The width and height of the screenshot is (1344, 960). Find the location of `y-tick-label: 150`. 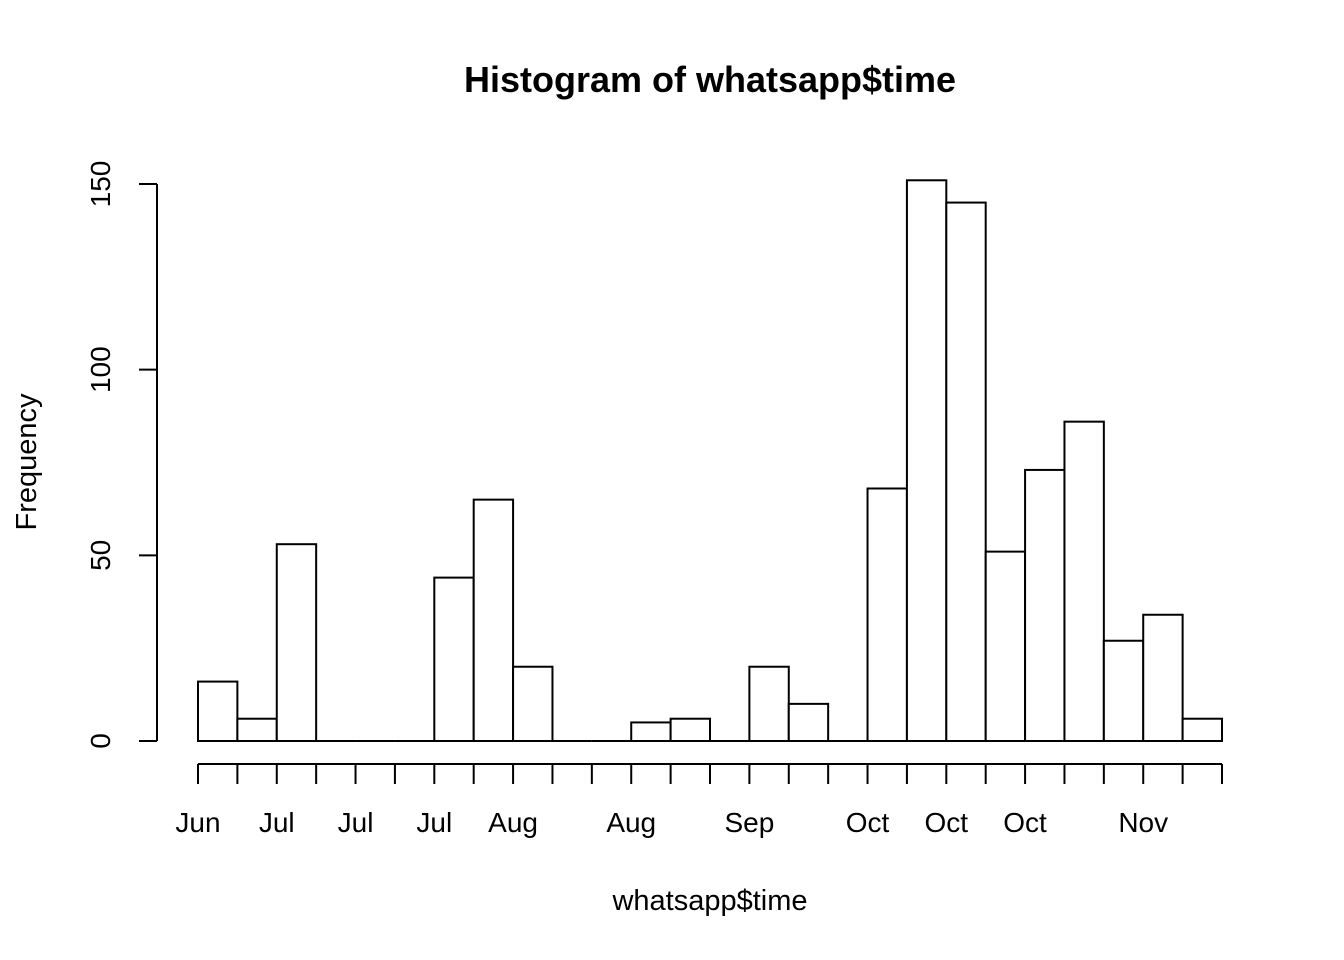

y-tick-label: 150 is located at coordinates (100, 184).